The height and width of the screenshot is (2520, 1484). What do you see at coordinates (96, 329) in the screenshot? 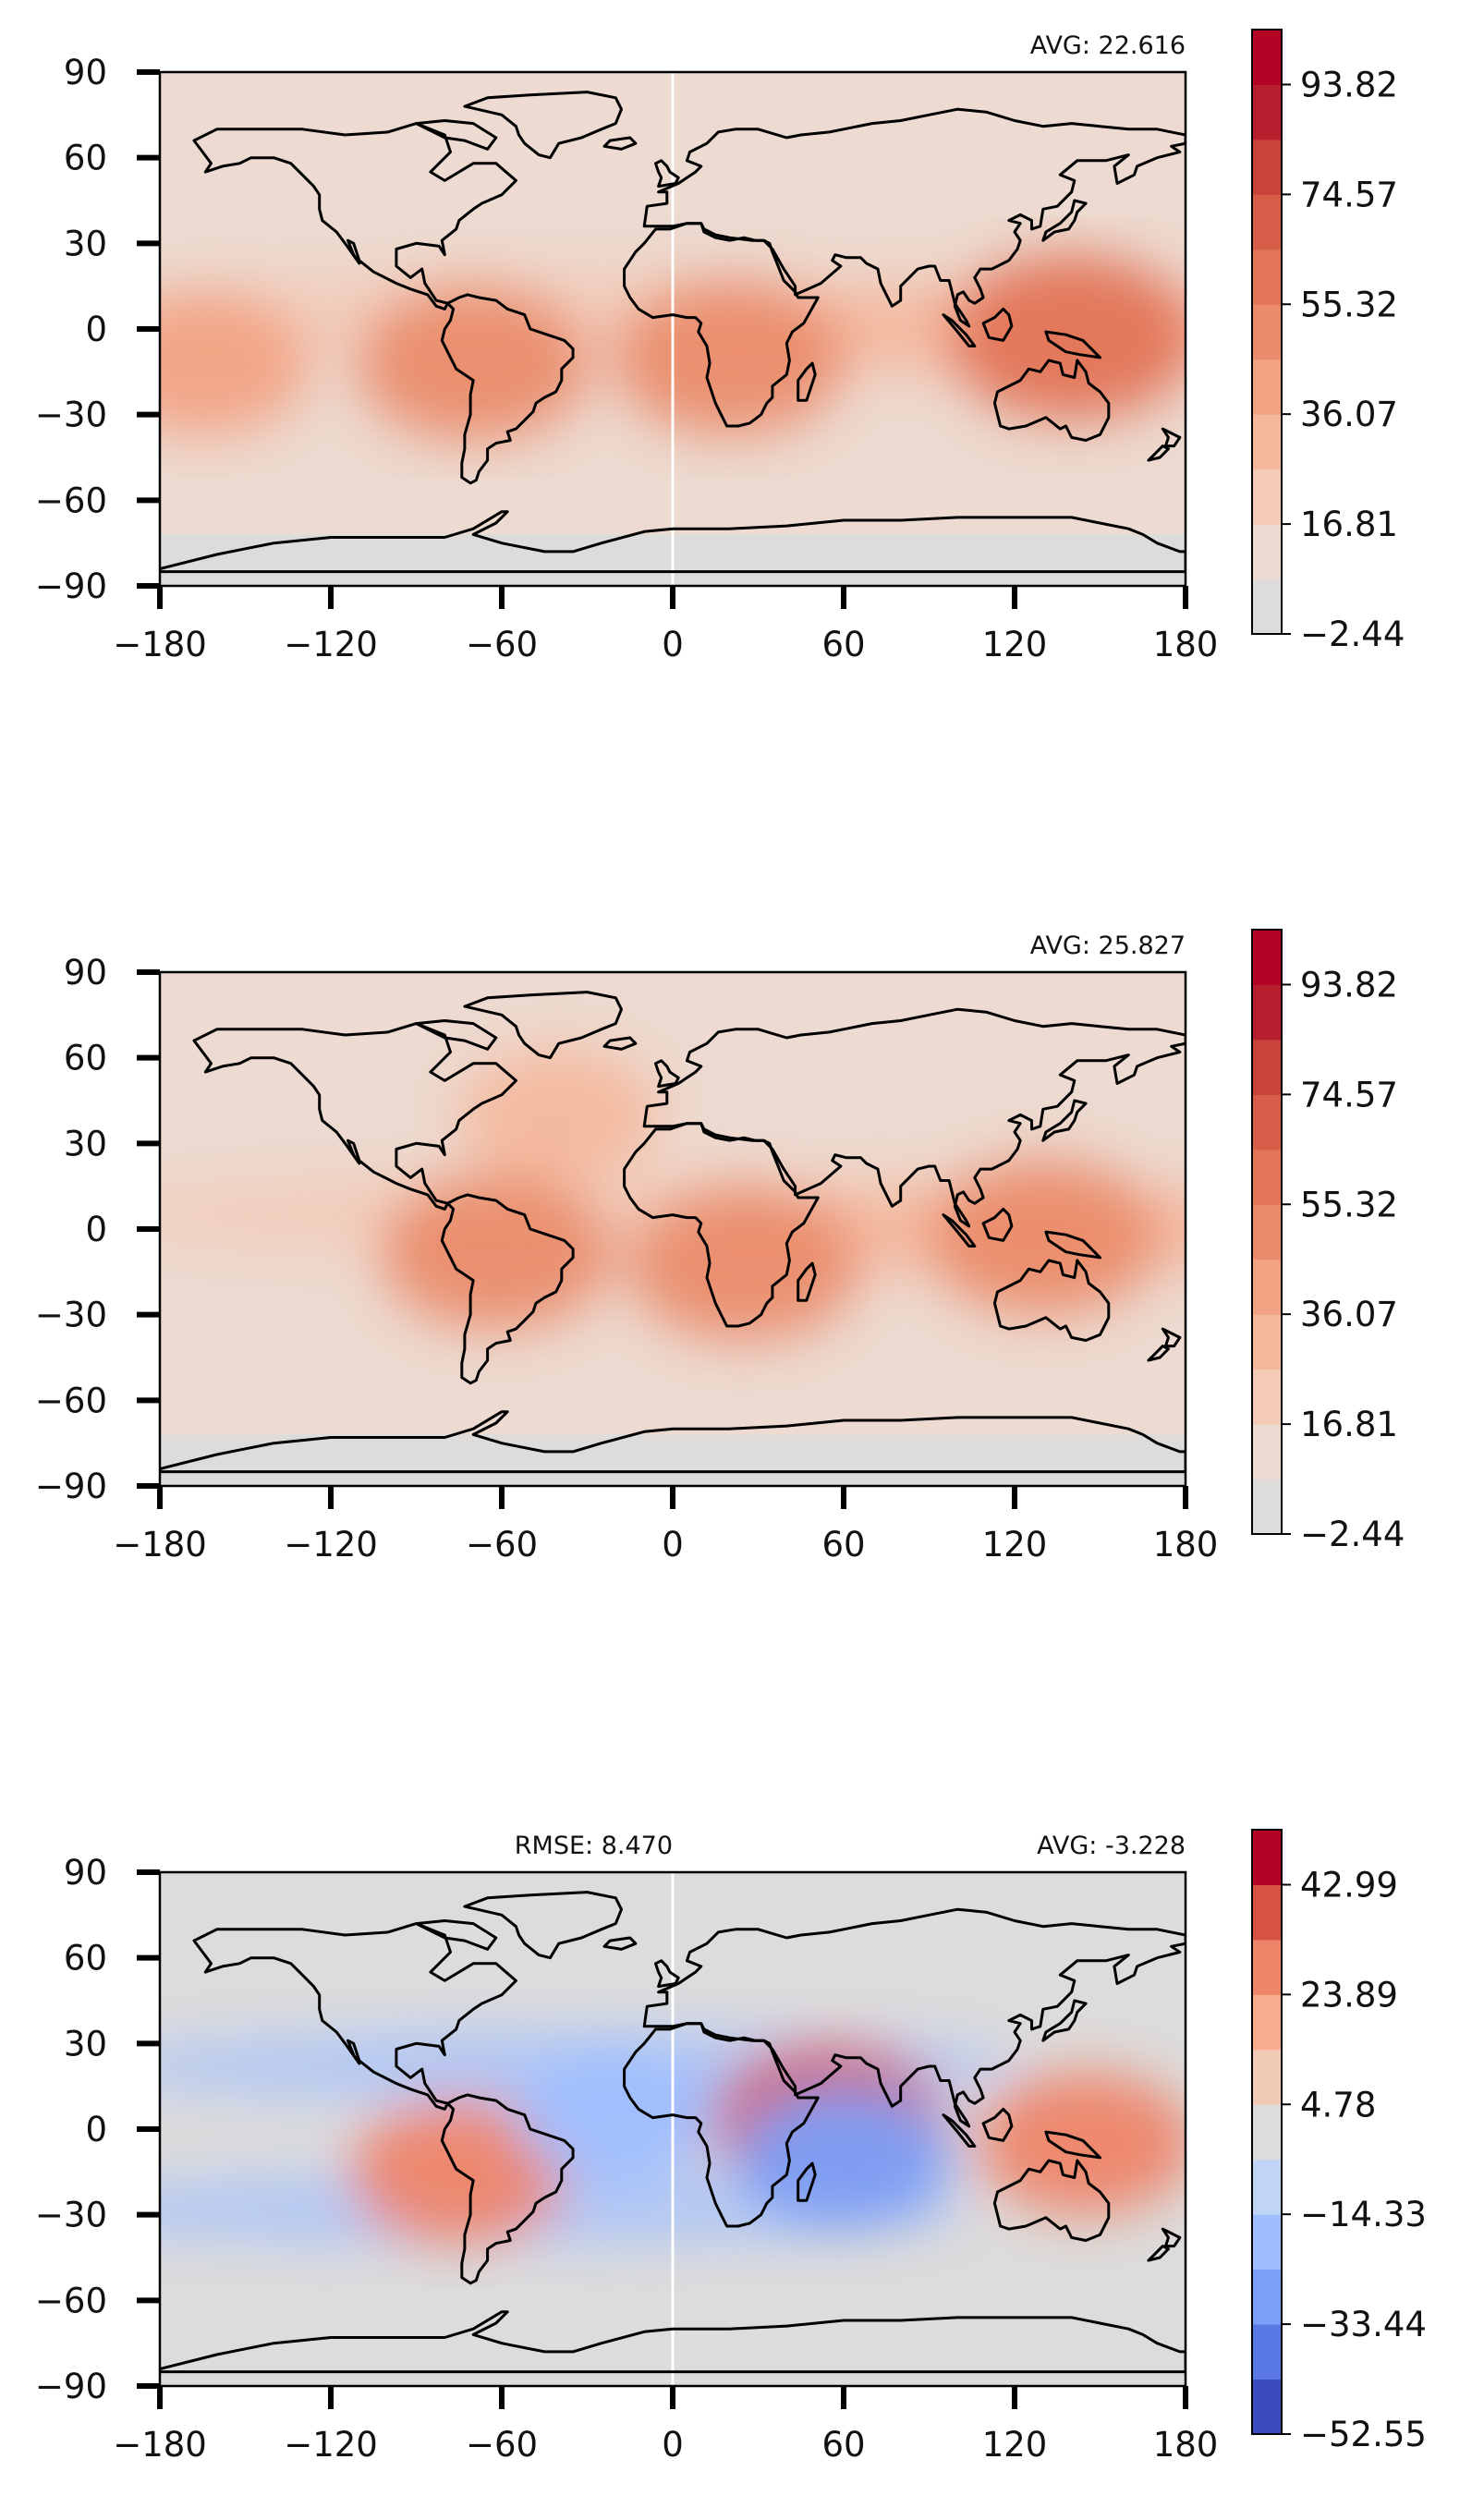
I see `y-tick-label: 0` at bounding box center [96, 329].